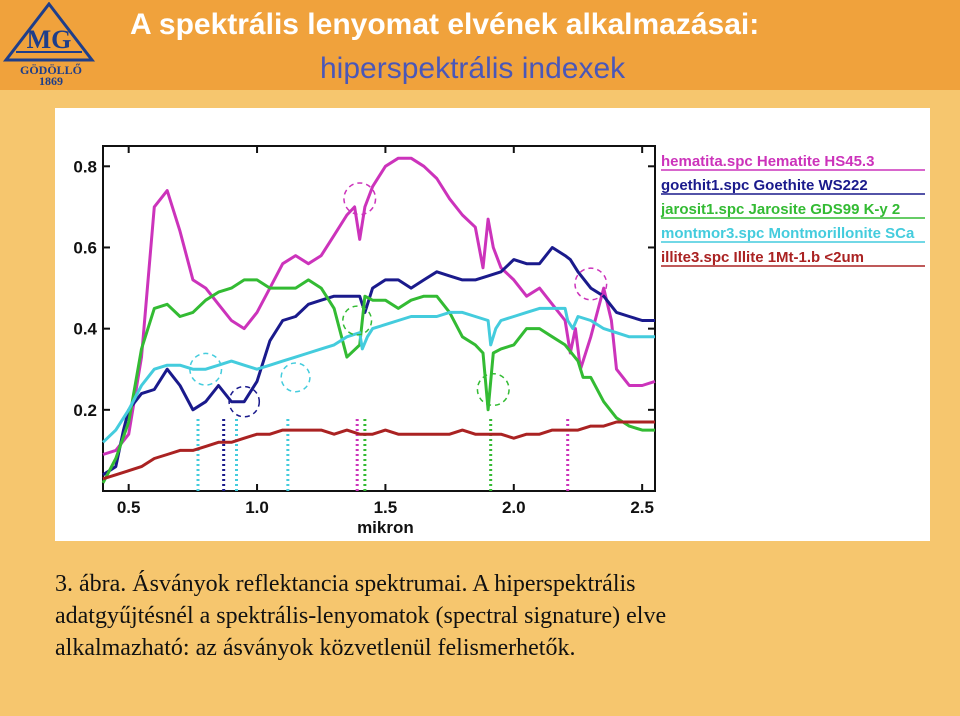 The width and height of the screenshot is (960, 716). Describe the element at coordinates (473, 68) in the screenshot. I see `page-subtitle: hiperspektrális indexek` at that location.